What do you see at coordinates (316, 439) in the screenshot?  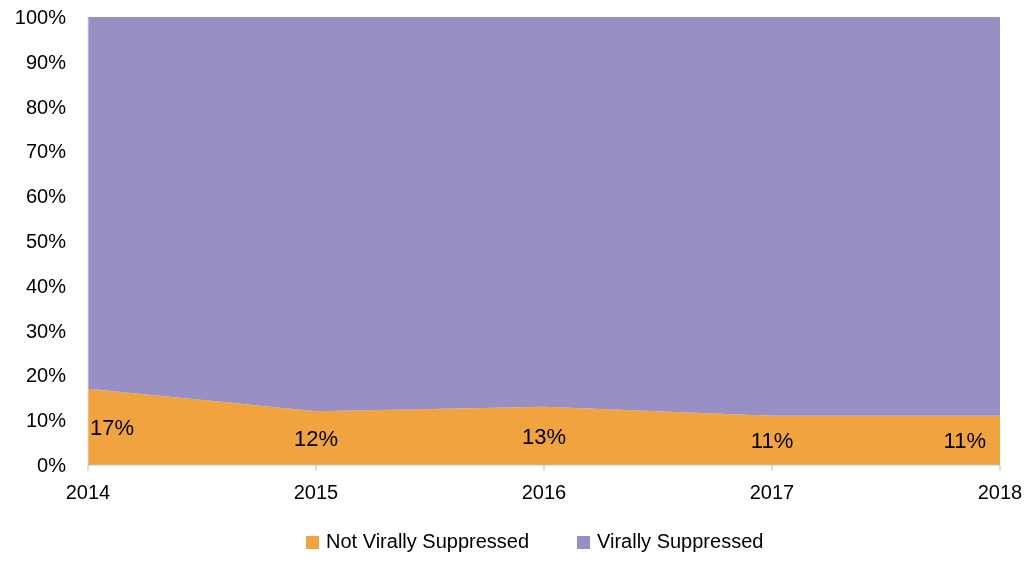 I see `data-label: 12%` at bounding box center [316, 439].